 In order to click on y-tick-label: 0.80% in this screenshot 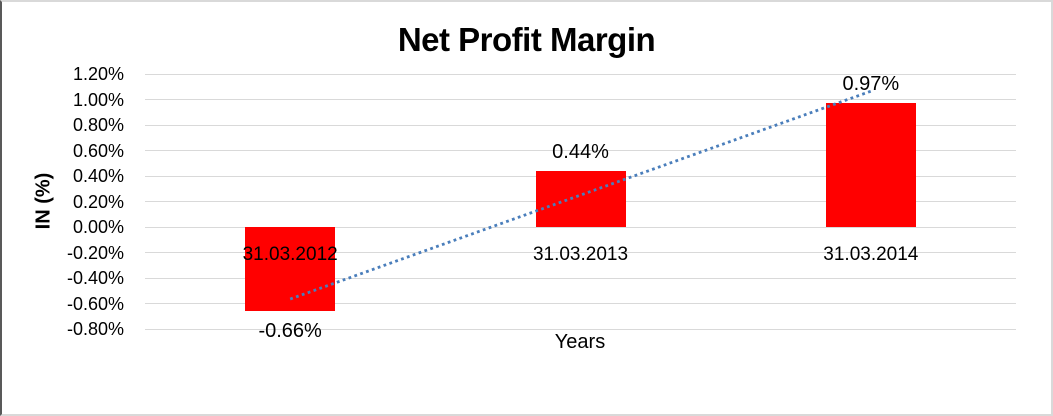, I will do `click(98, 125)`.